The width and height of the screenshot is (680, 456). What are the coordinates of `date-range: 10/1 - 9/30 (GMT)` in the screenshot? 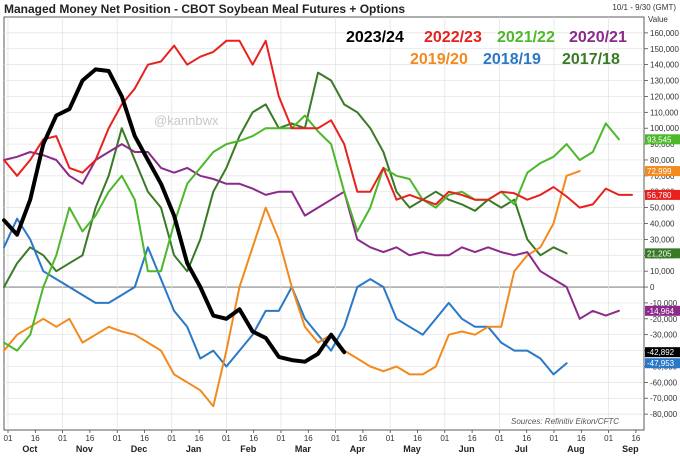 It's located at (644, 7).